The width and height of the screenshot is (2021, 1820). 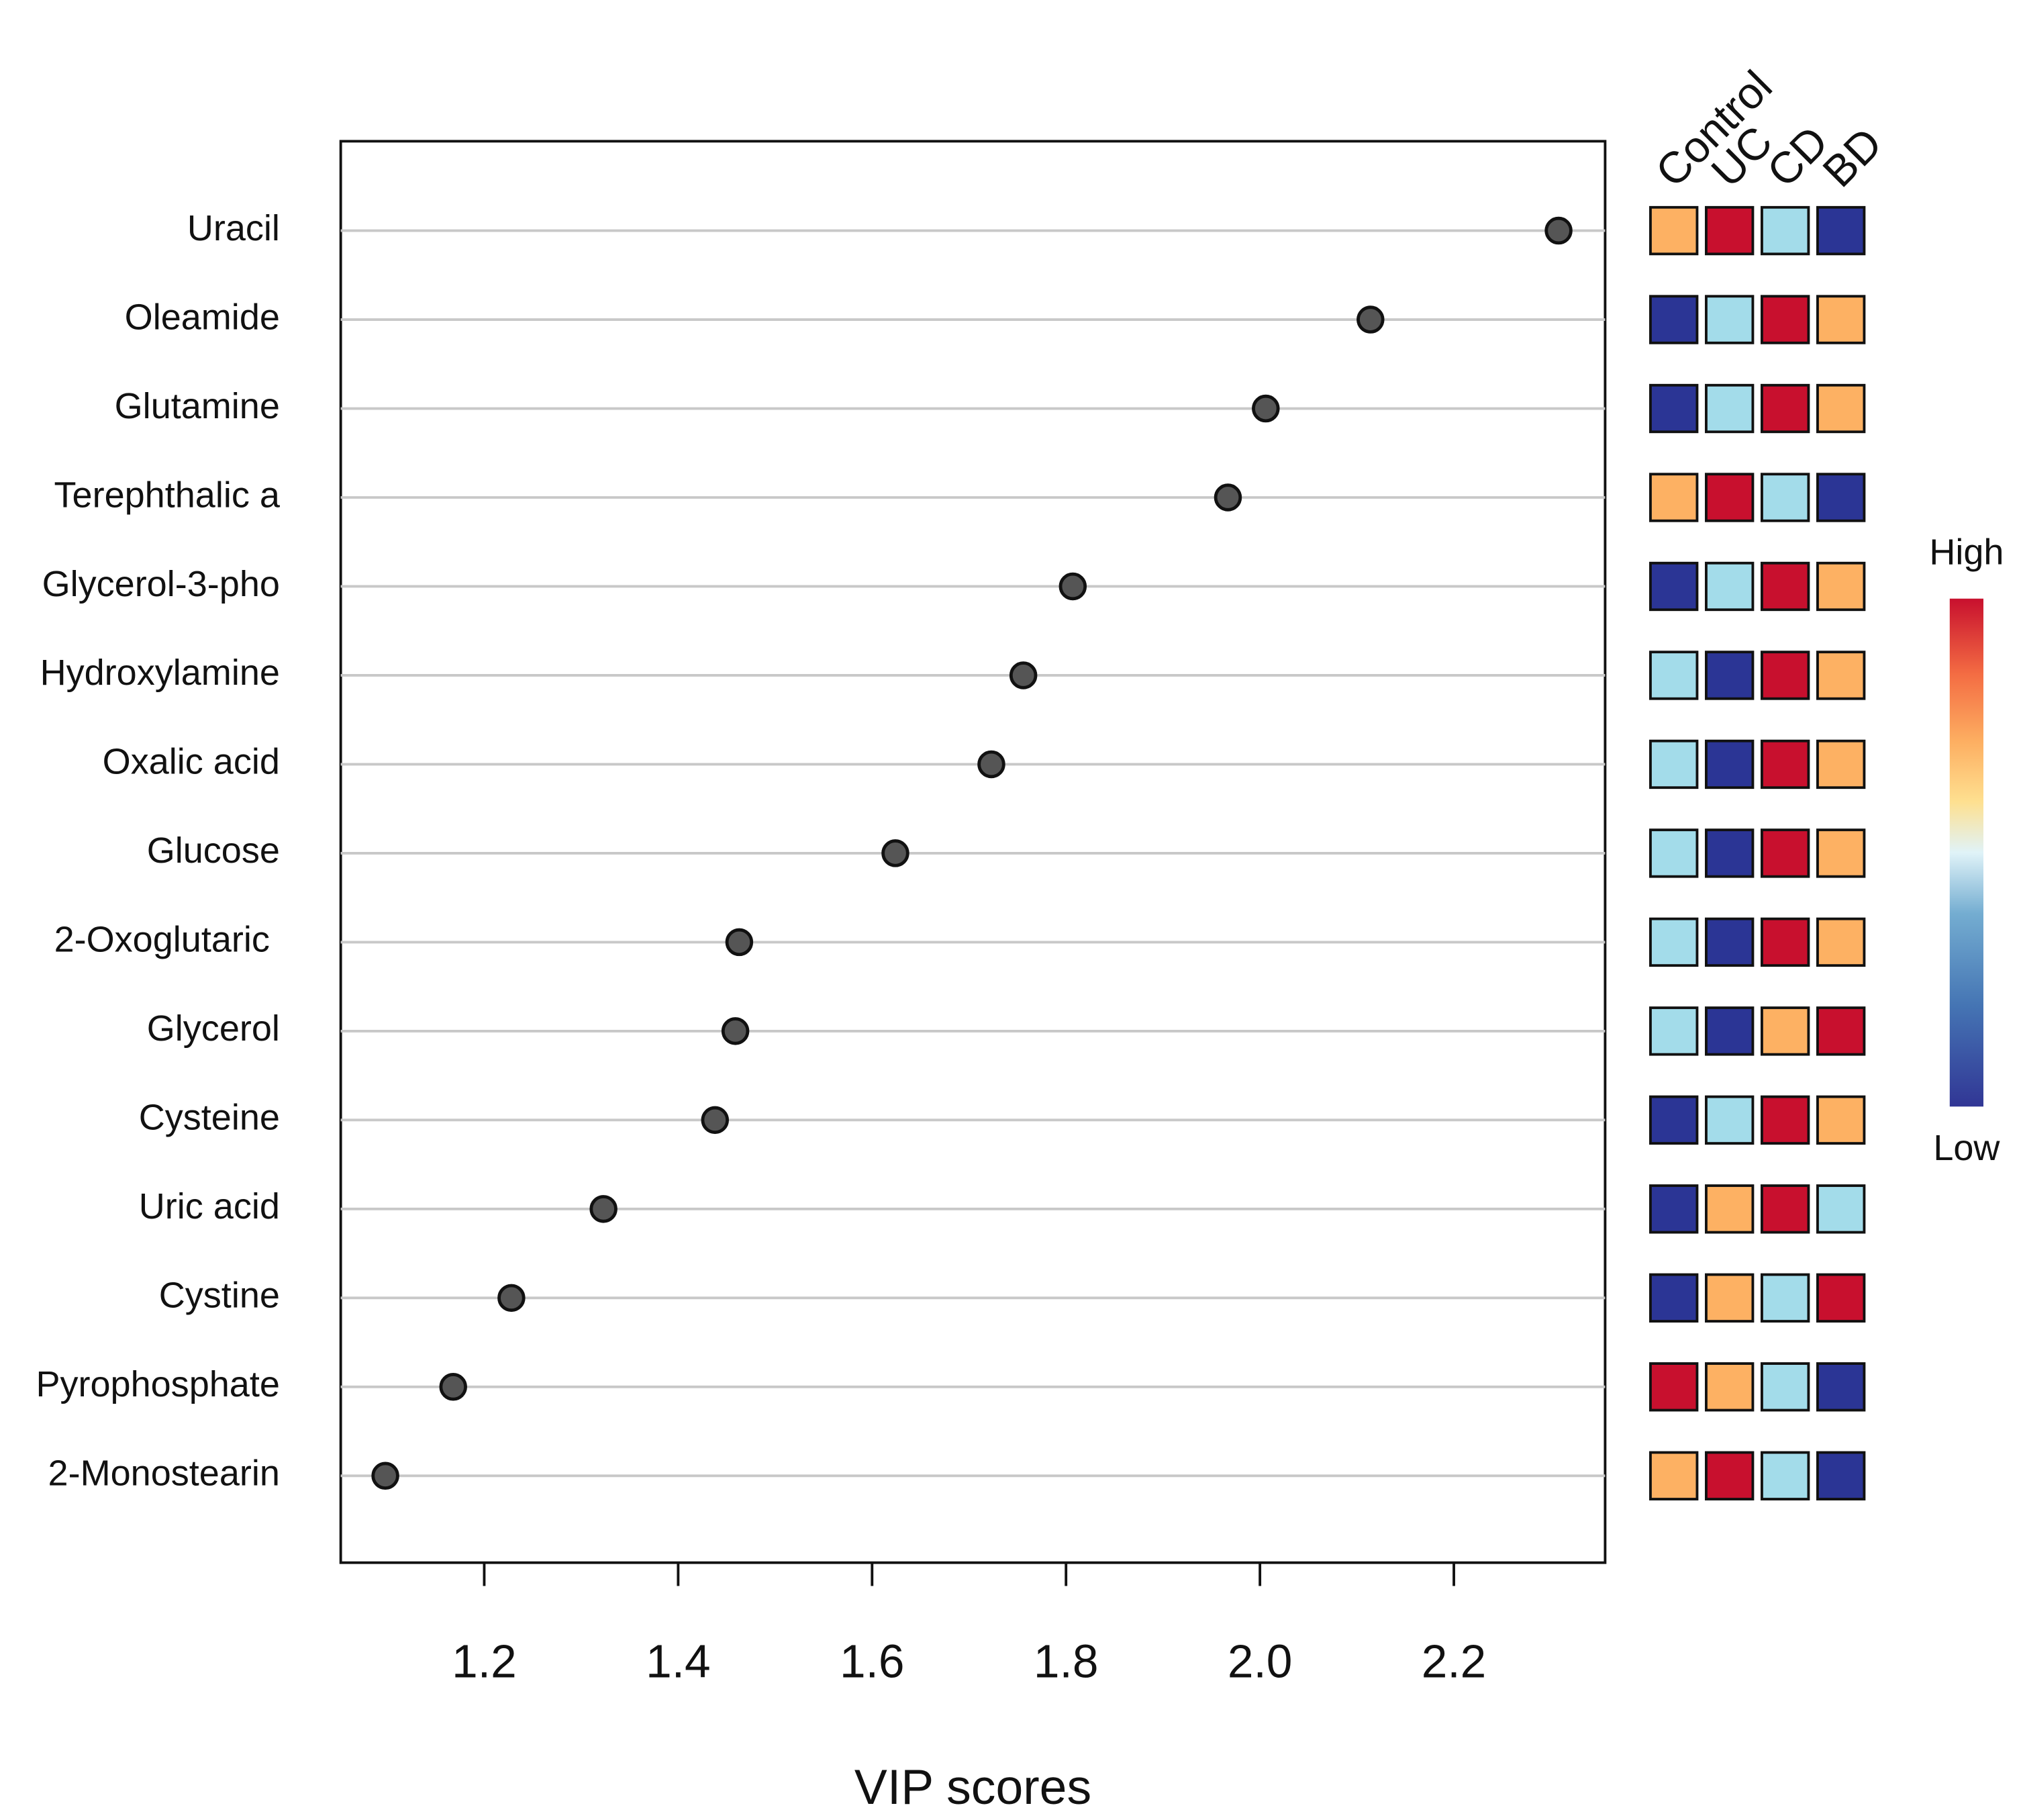 I want to click on column-label: Control, so click(x=1713, y=128).